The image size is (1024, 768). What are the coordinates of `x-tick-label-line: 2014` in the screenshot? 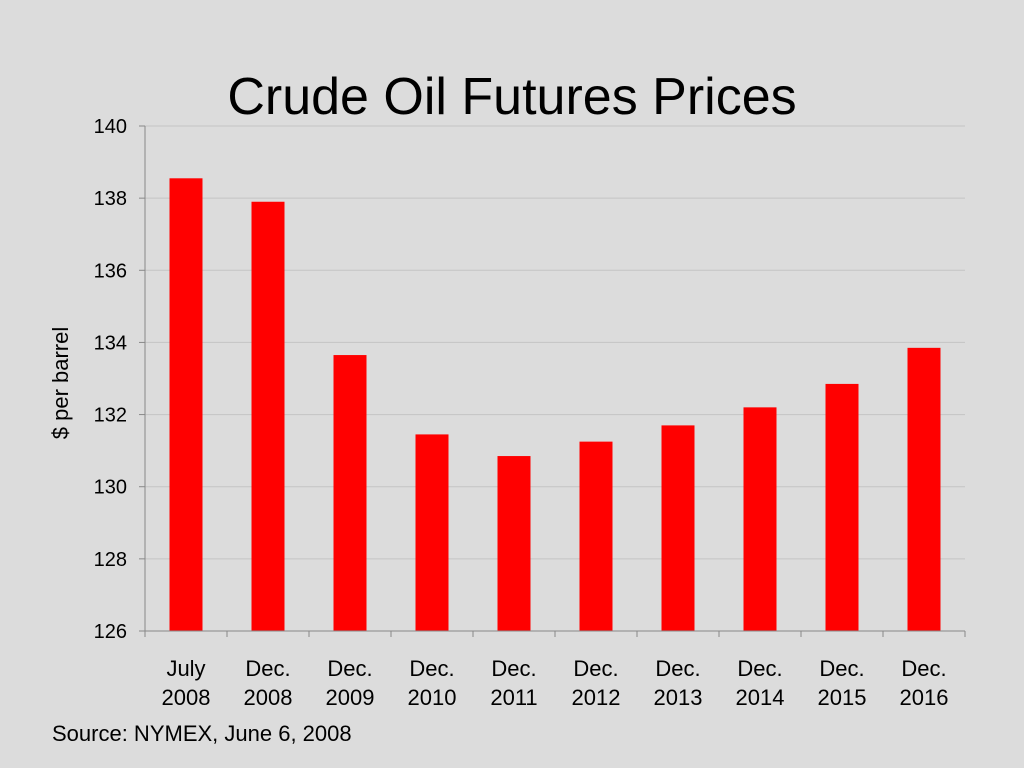 It's located at (760, 697).